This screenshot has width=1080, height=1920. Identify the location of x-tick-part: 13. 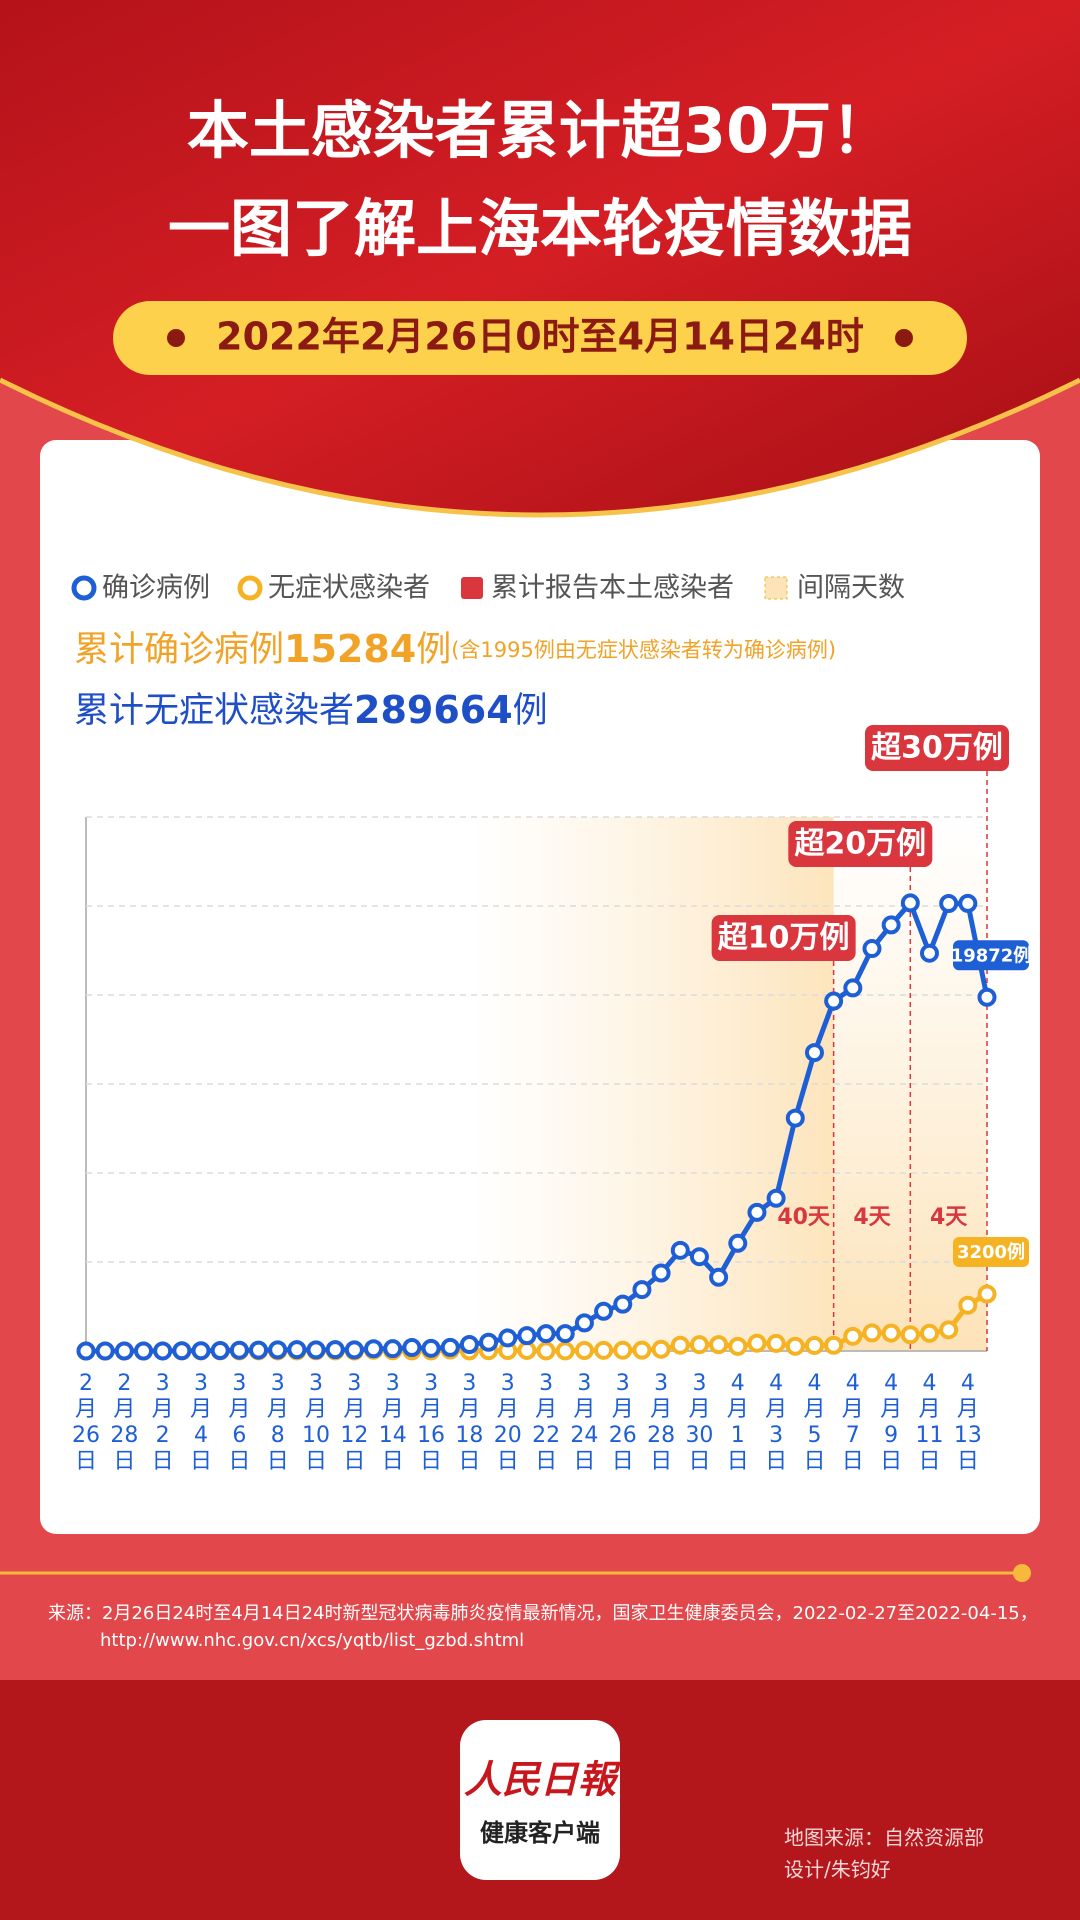
(968, 1435).